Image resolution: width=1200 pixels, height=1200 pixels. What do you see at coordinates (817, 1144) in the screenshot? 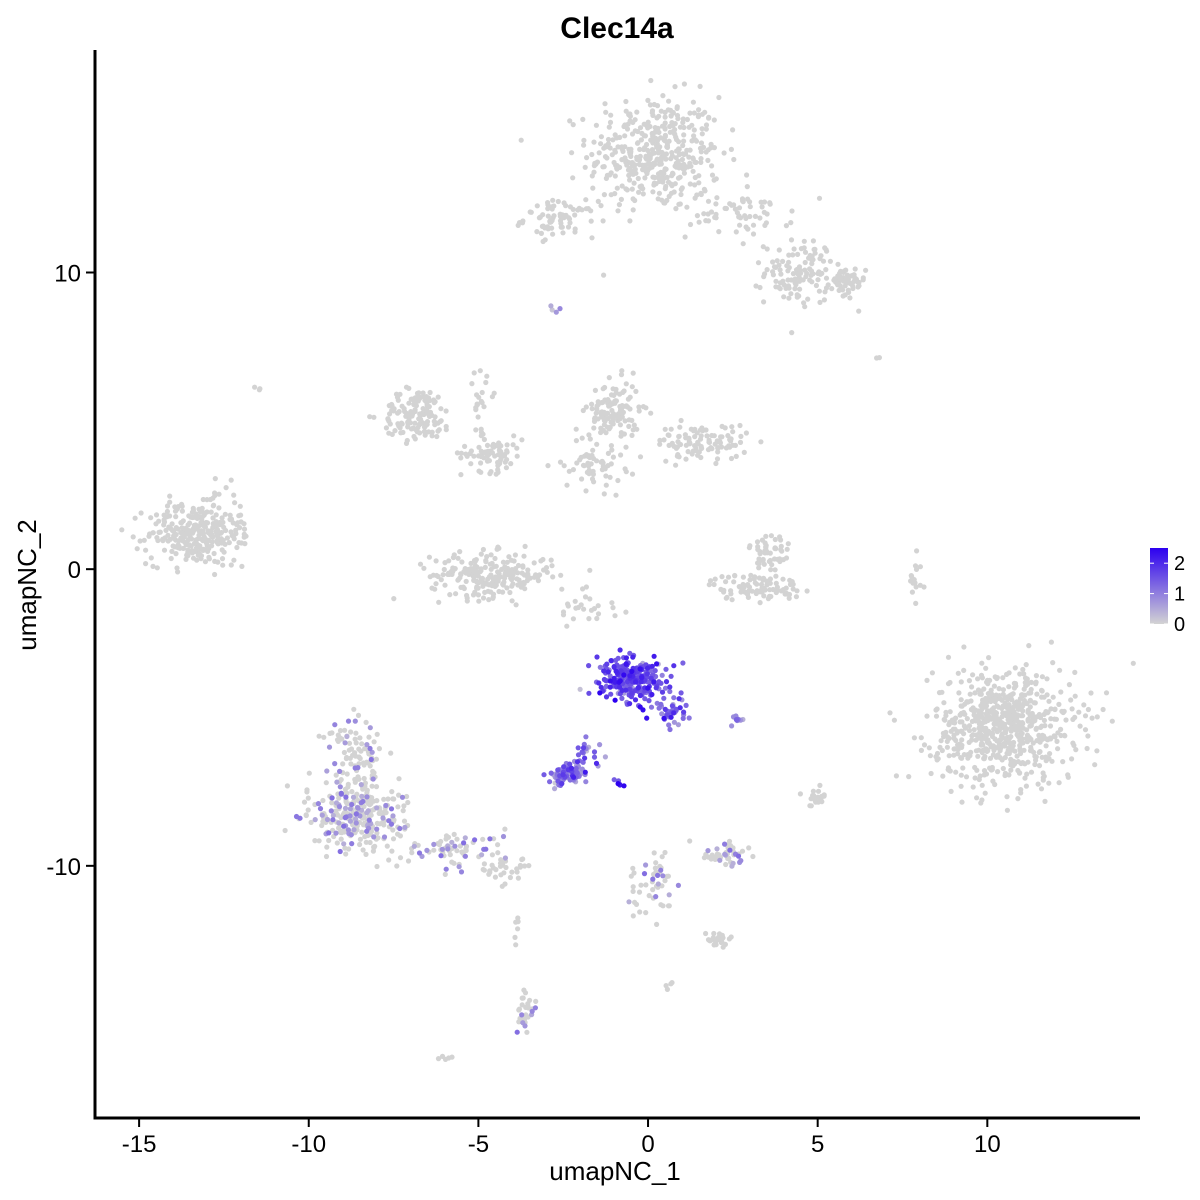
I see `x-tick-label: 5` at bounding box center [817, 1144].